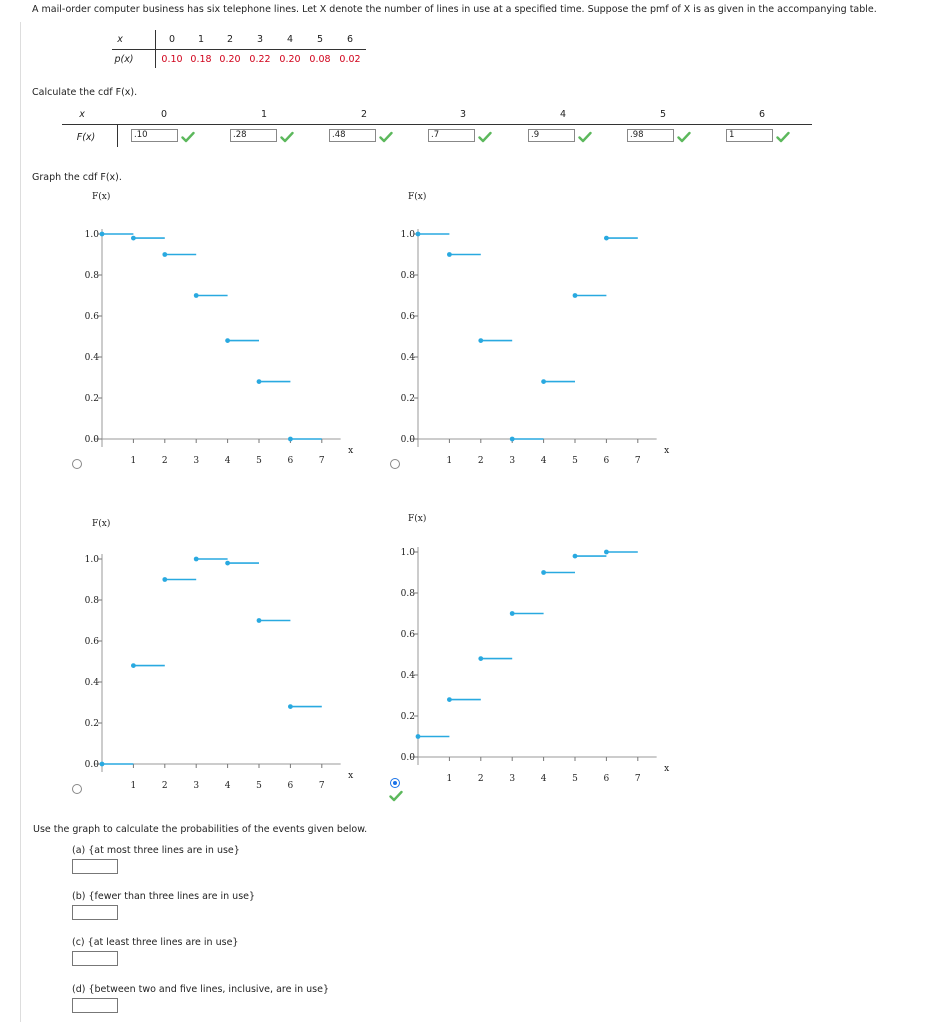 The height and width of the screenshot is (1024, 935). Describe the element at coordinates (260, 59) in the screenshot. I see `pmf-p-value: 0.22` at that location.